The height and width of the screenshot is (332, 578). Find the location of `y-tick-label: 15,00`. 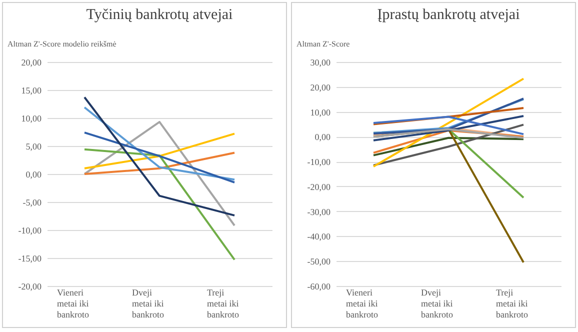

y-tick-label: 15,00 is located at coordinates (31, 91).